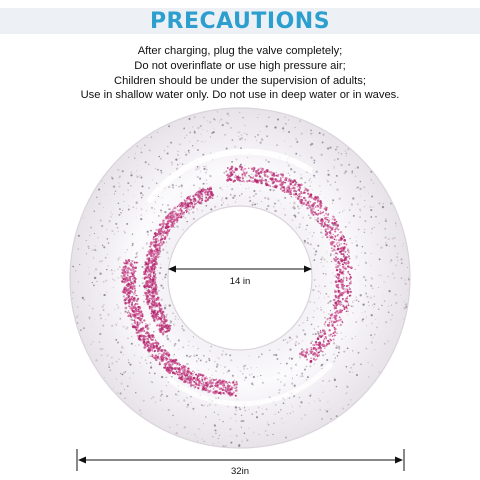 This screenshot has height=480, width=480. I want to click on banner-band, so click(240, 21).